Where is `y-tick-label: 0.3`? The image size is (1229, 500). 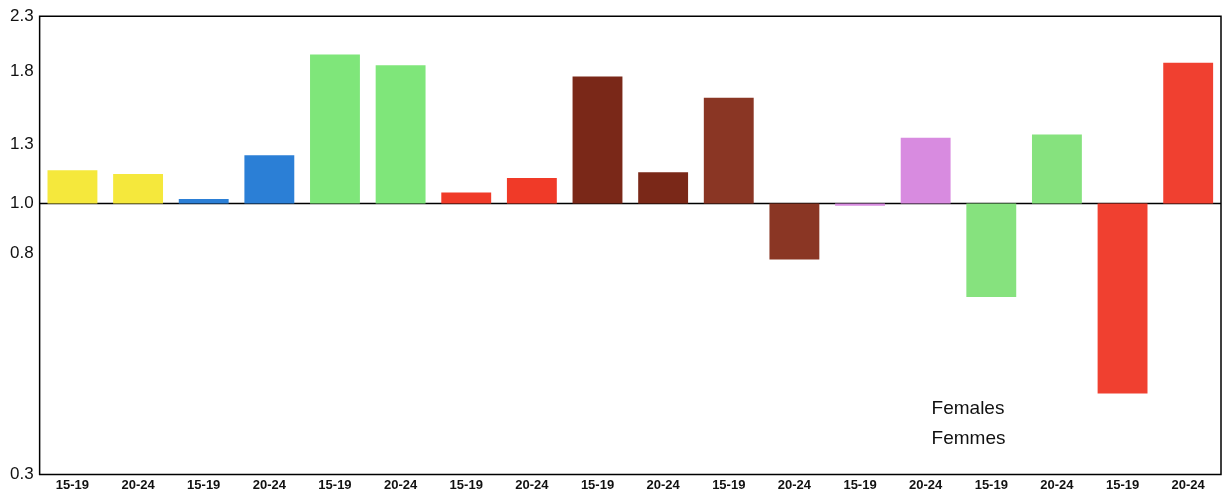 y-tick-label: 0.3 is located at coordinates (21, 474).